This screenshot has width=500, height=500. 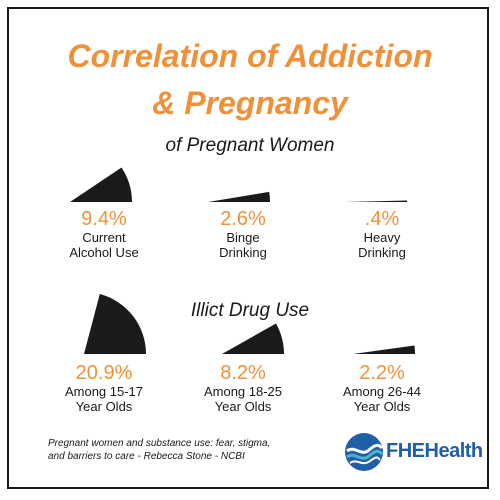 I want to click on stat-binge-drinking: 2.6% Binge Drinking, so click(x=243, y=234).